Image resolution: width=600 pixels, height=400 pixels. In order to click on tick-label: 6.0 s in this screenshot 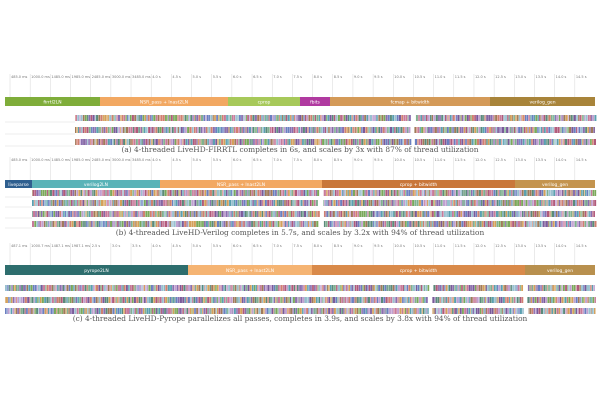, I will do `click(237, 246)`.